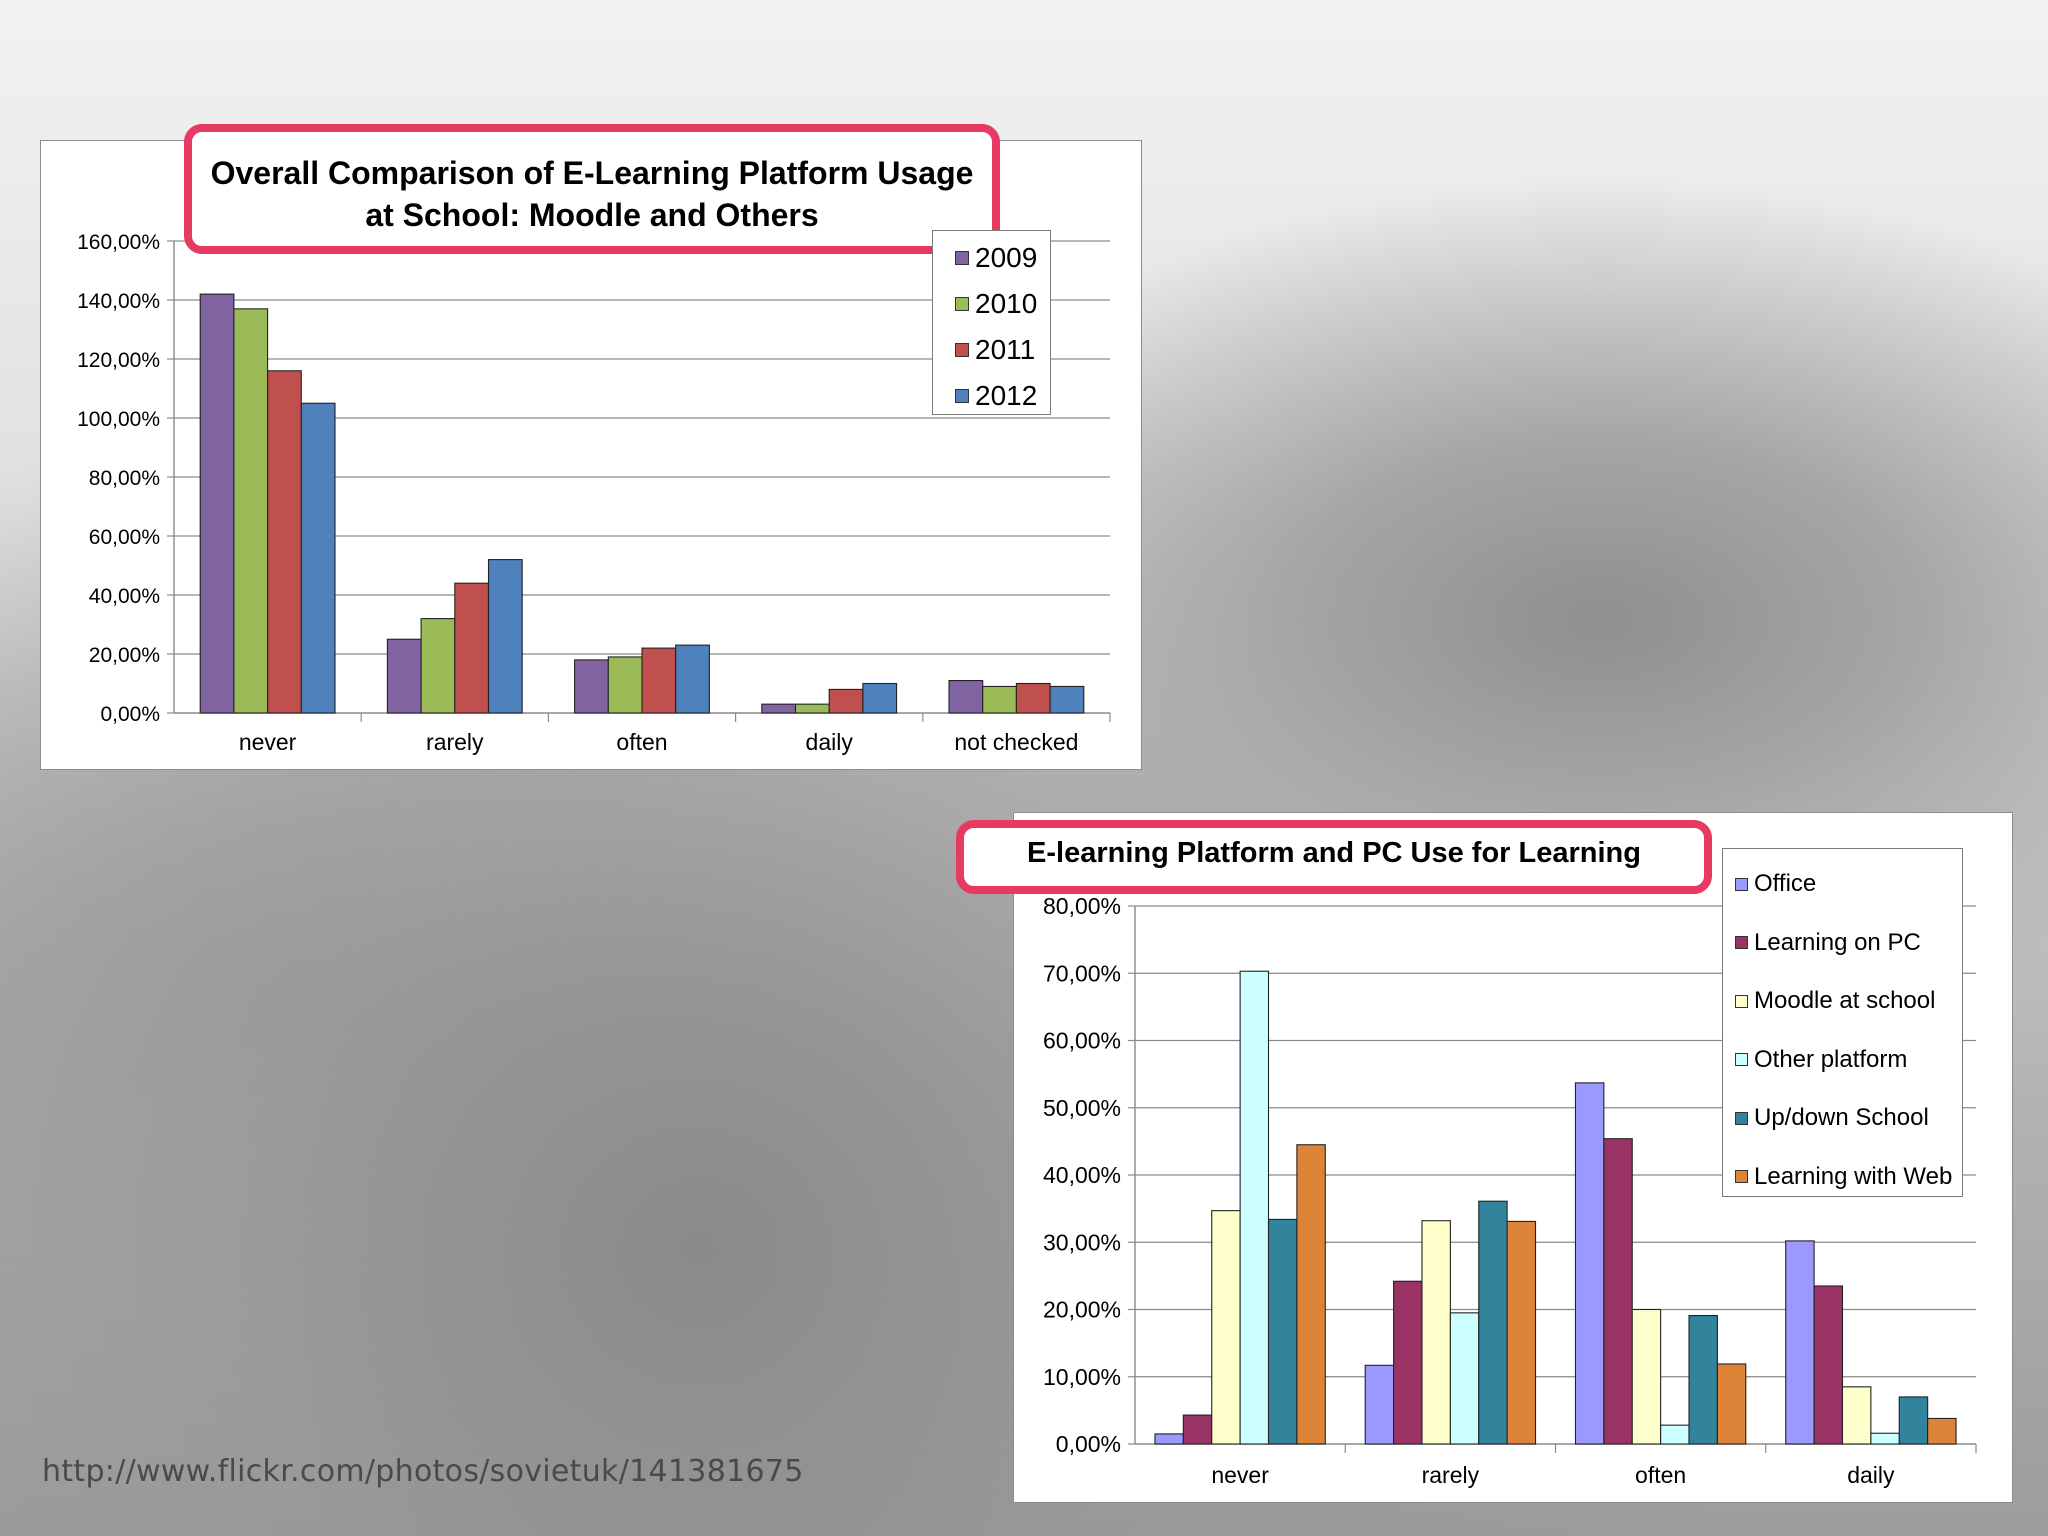  What do you see at coordinates (404, 676) in the screenshot?
I see `bar-2009-rarely` at bounding box center [404, 676].